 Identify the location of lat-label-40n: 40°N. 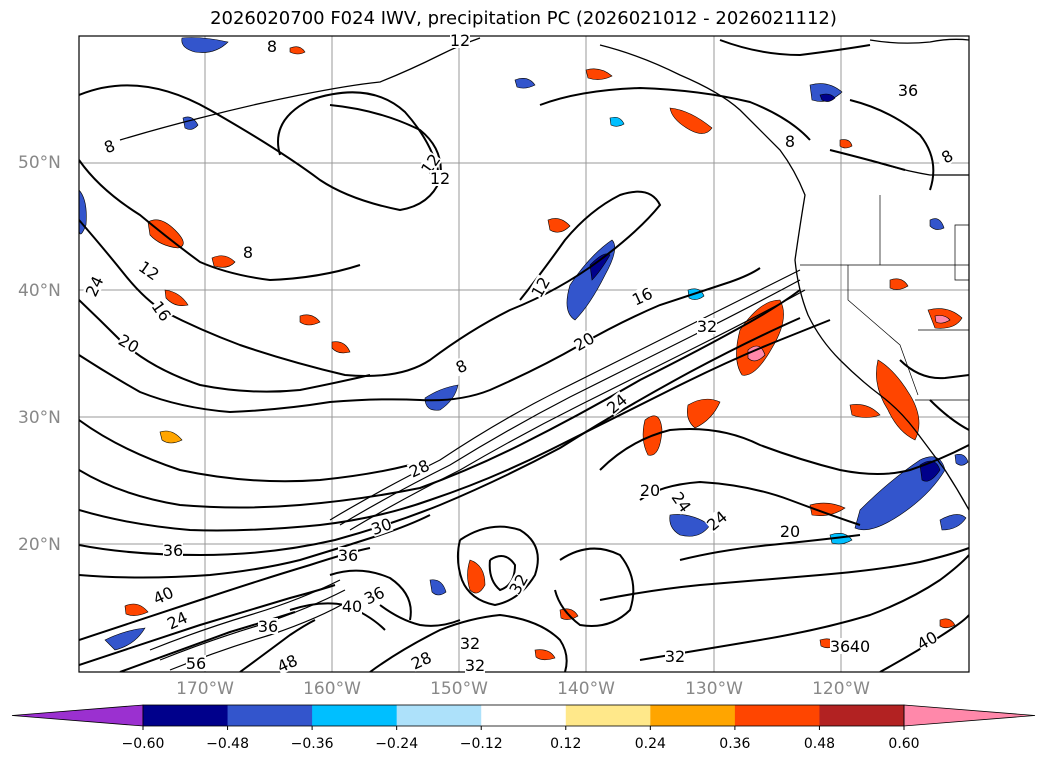
(39, 291).